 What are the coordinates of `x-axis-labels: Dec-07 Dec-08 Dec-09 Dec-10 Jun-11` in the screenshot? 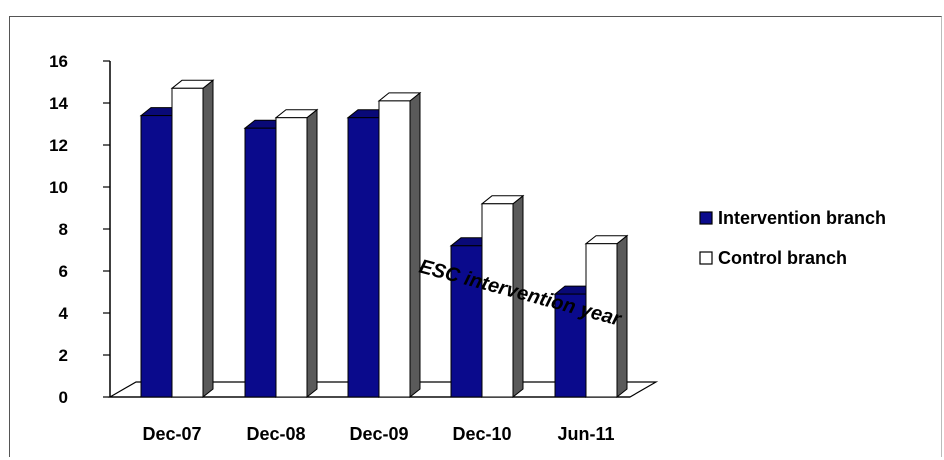 It's located at (378, 434).